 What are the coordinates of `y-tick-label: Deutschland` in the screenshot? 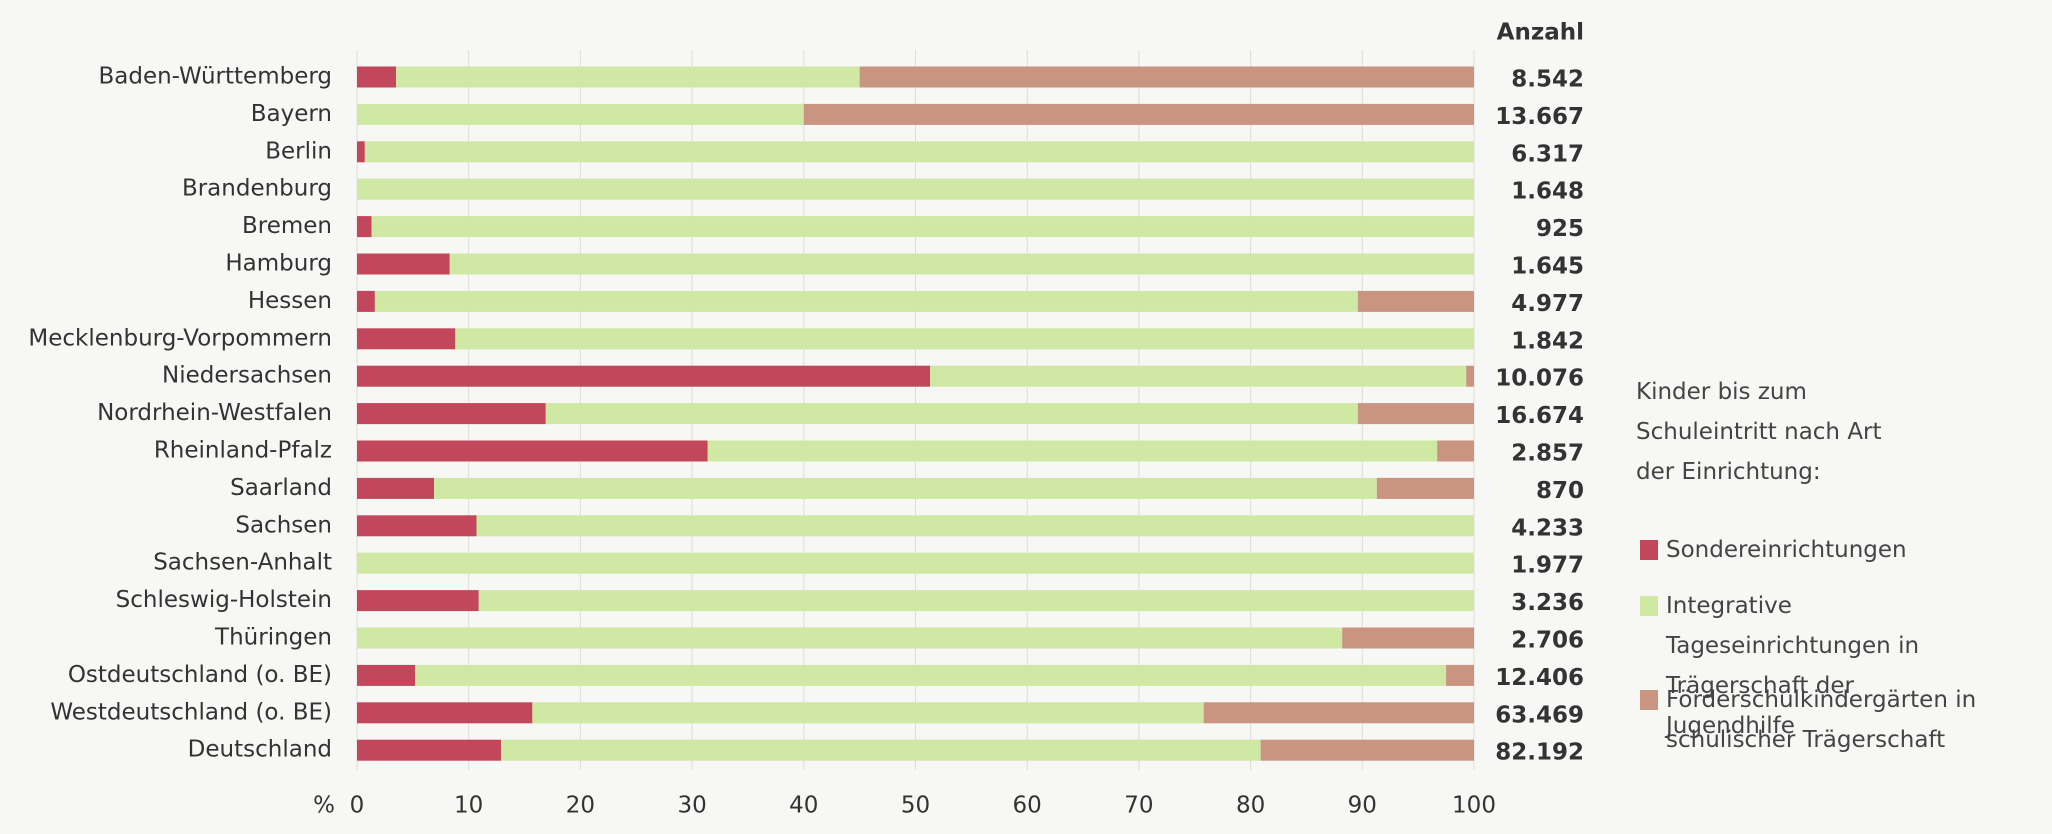 It's located at (260, 750).